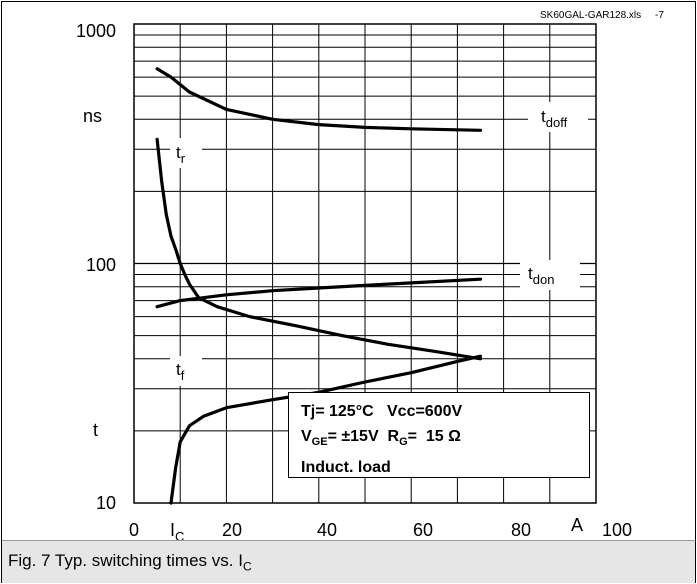 Image resolution: width=697 pixels, height=584 pixels. I want to click on label-bg-tdoff, so click(558, 117).